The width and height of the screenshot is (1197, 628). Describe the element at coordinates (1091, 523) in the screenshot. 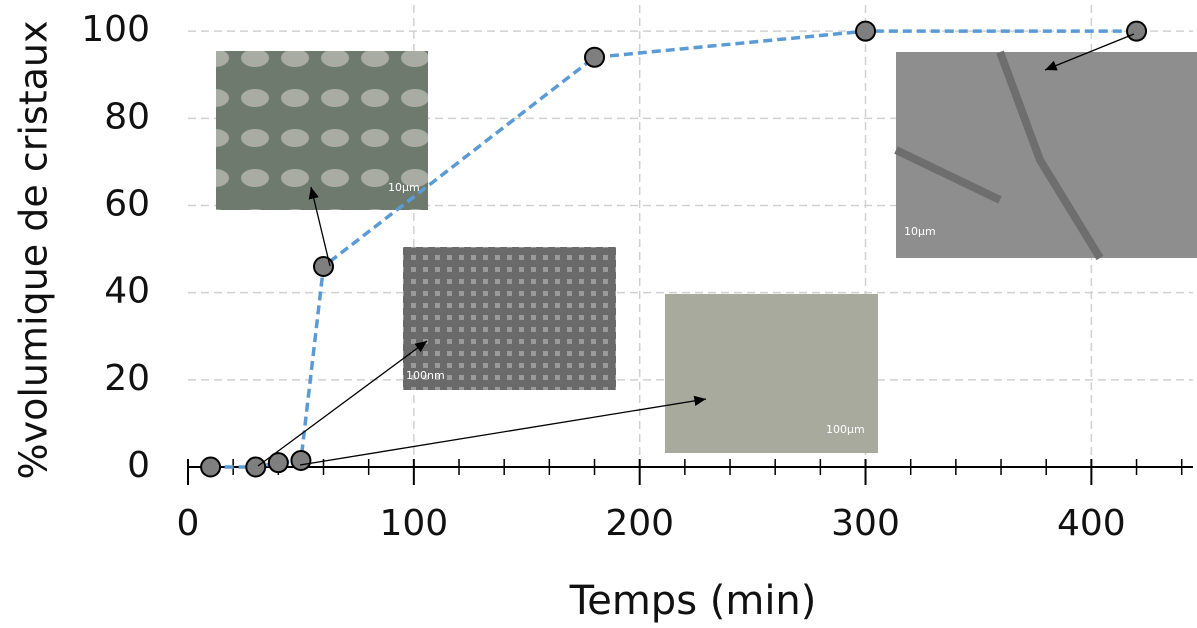

I see `x-tick-label: 400` at that location.